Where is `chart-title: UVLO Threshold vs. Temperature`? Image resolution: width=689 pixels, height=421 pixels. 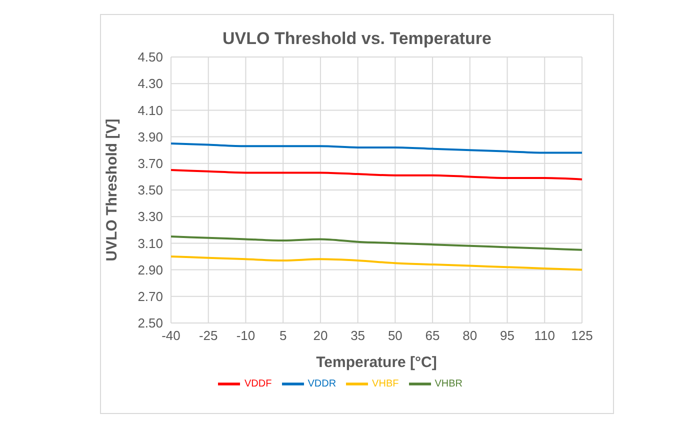 chart-title: UVLO Threshold vs. Temperature is located at coordinates (357, 39).